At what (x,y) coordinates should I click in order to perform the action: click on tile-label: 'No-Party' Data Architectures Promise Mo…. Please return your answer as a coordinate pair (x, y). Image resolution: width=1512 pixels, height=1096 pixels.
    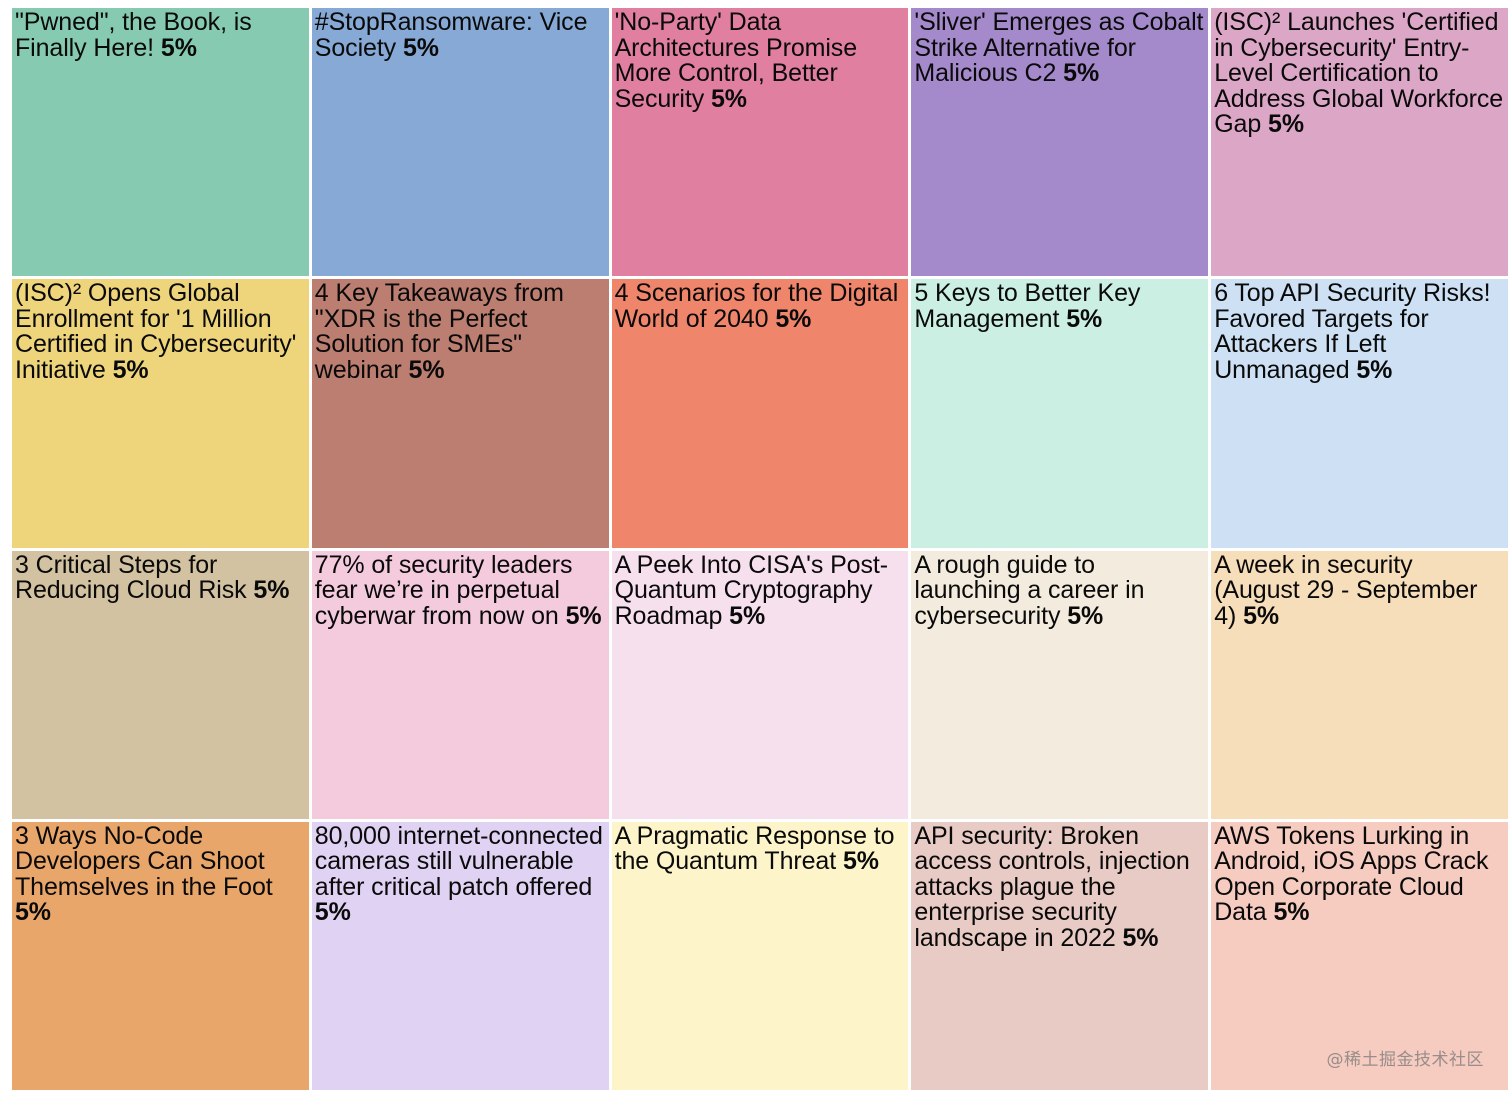
    Looking at the image, I should click on (736, 60).